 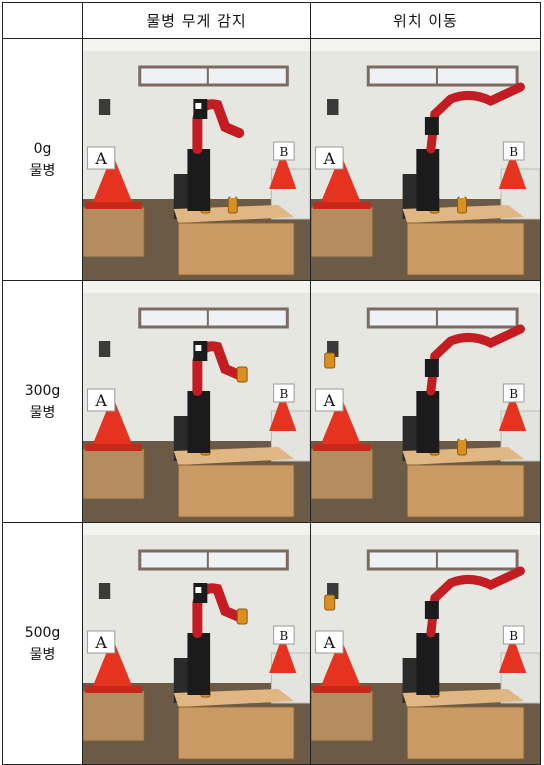 I want to click on header-weight-detection: 물병 무게 감지, so click(x=197, y=21).